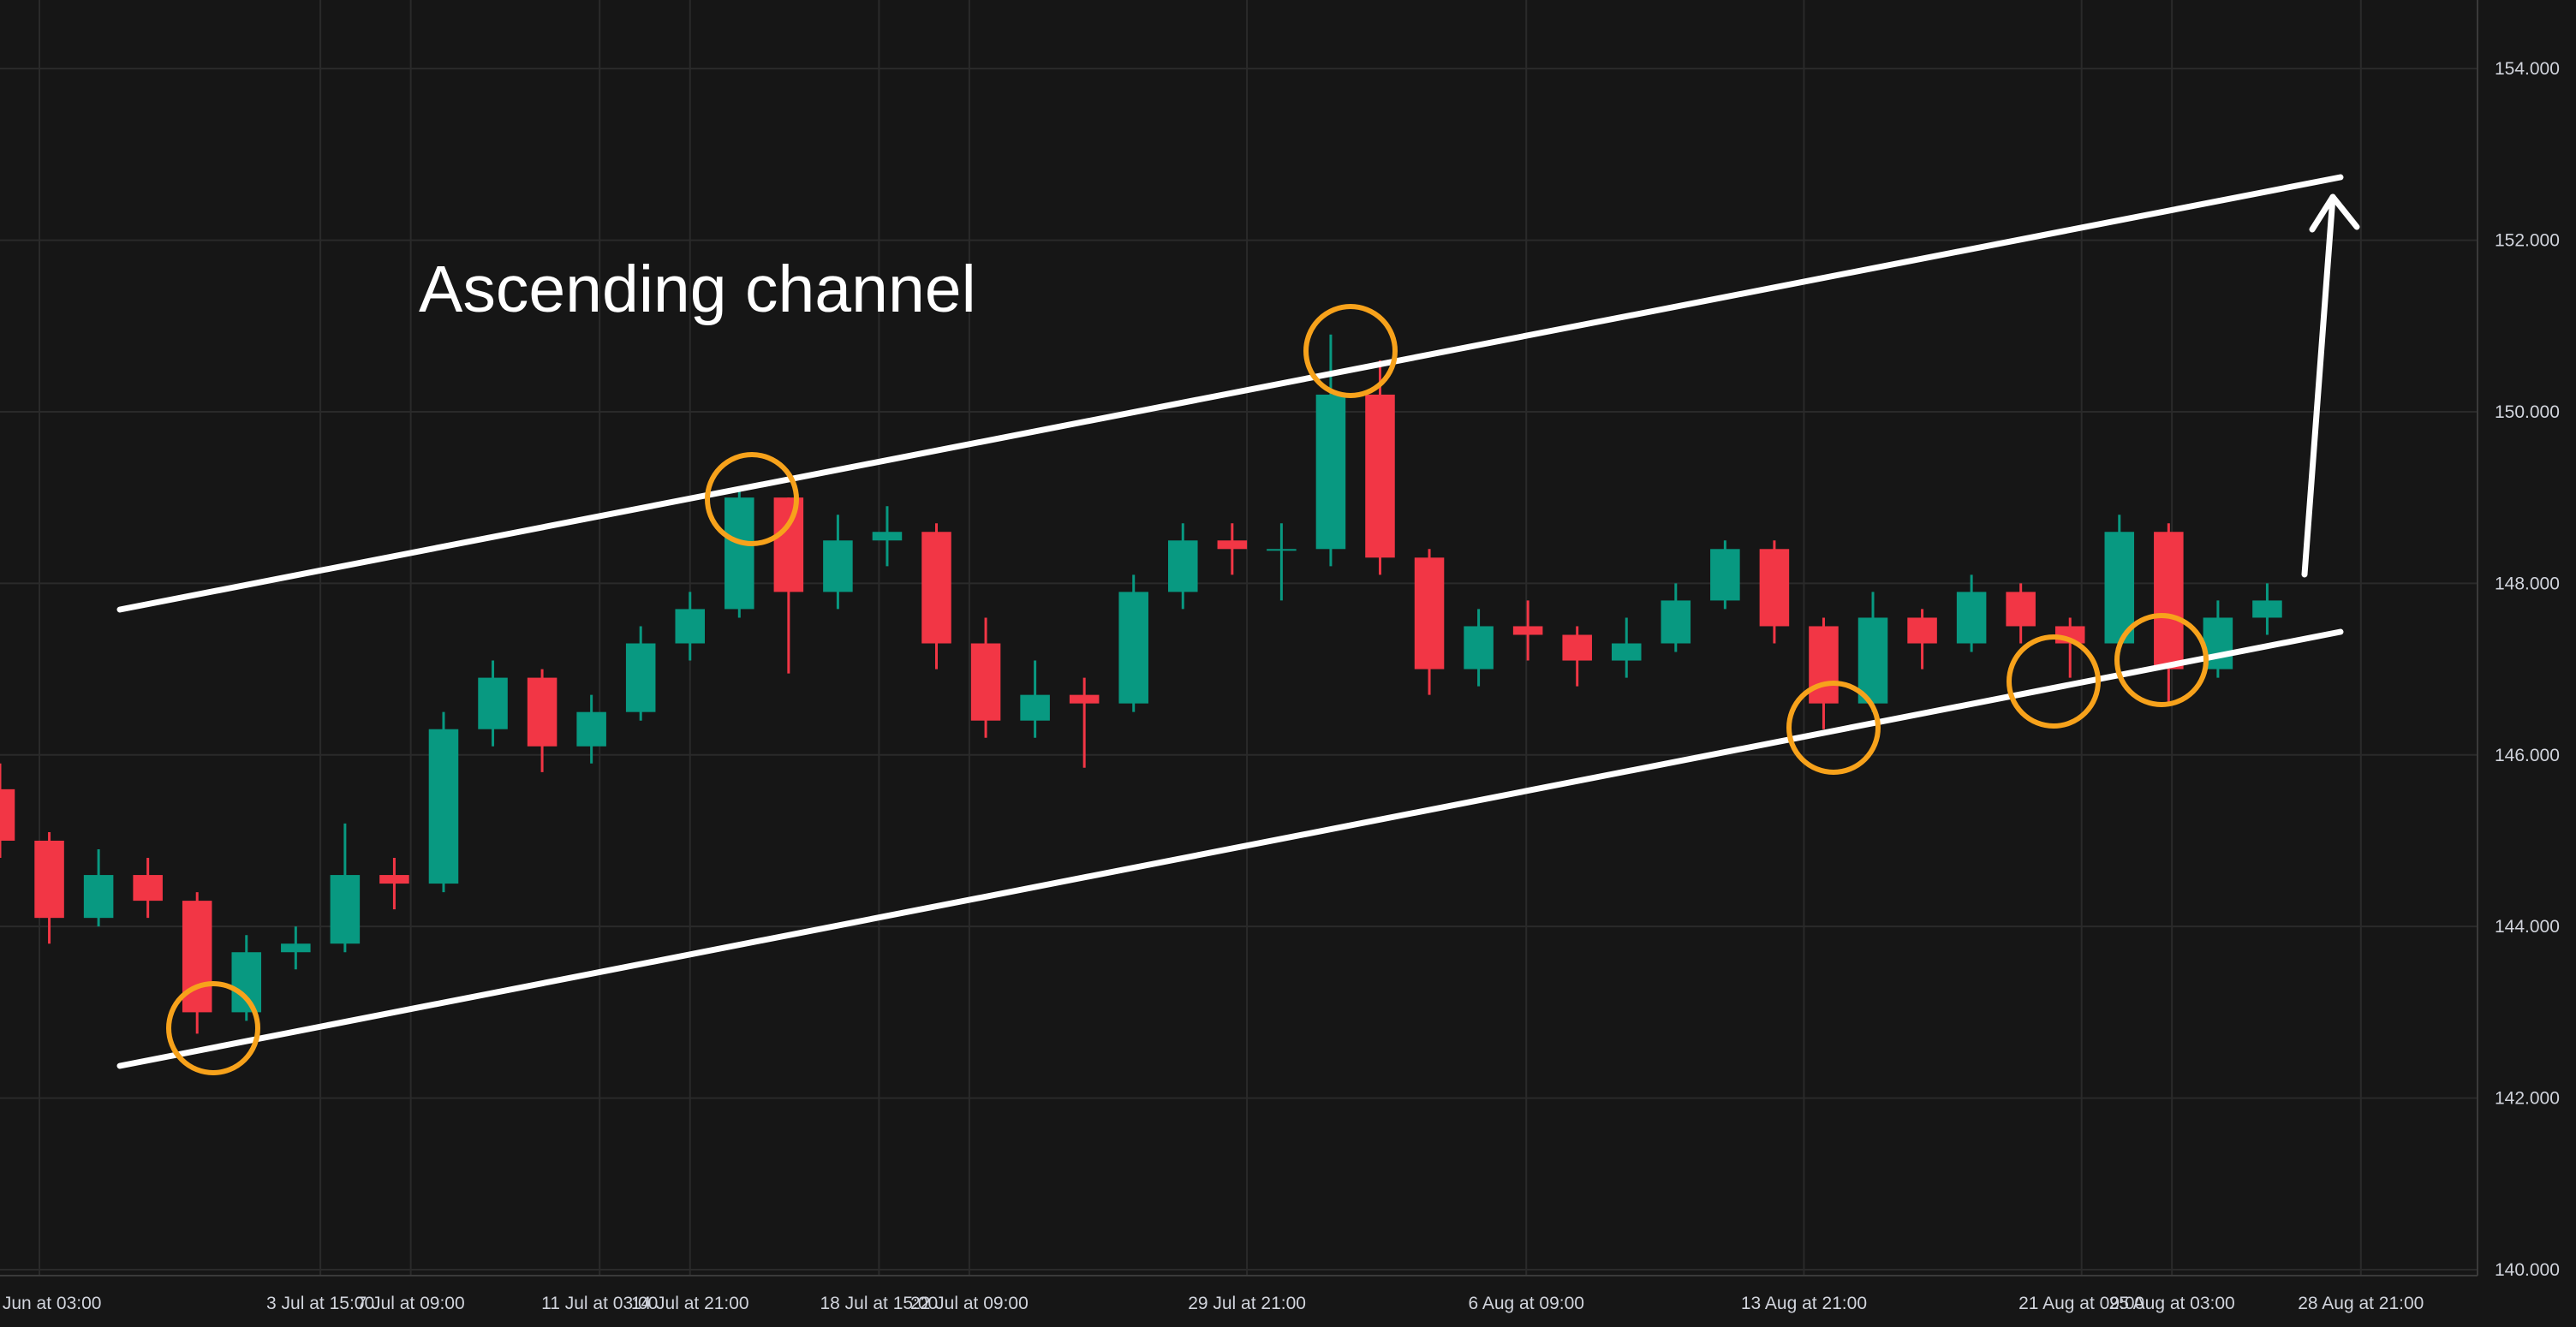 This screenshot has width=2576, height=1327. Describe the element at coordinates (2081, 1303) in the screenshot. I see `x-tick-label: 21 Aug at 09:00` at that location.